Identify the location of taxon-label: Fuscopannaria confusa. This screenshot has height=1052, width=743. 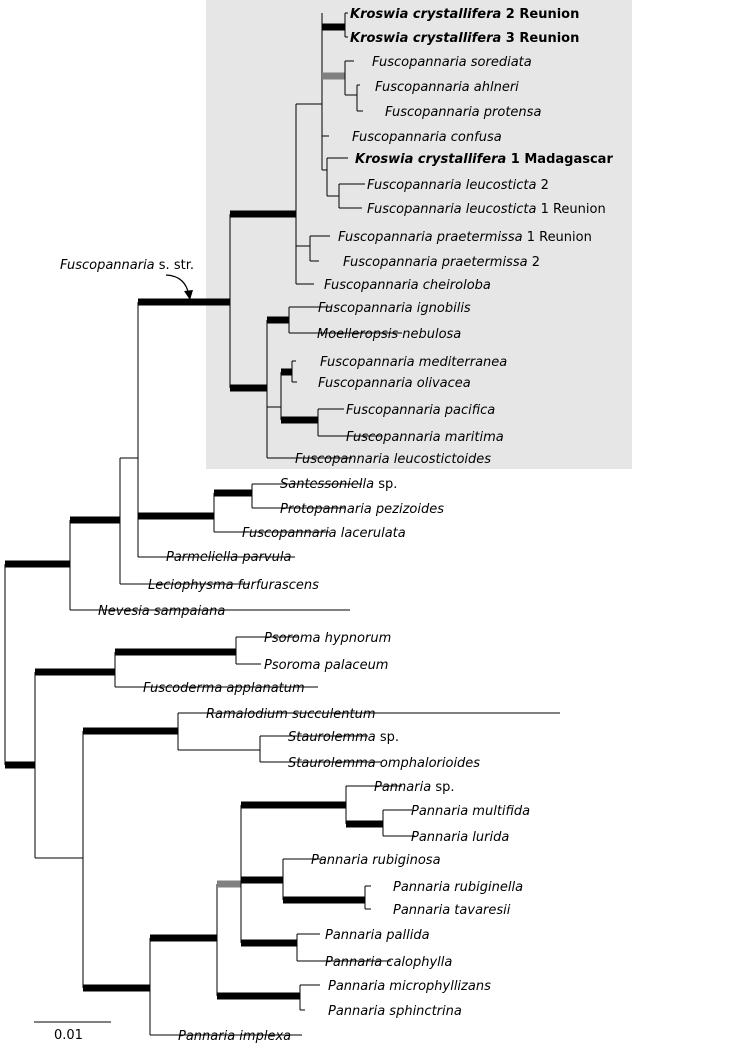
(427, 137).